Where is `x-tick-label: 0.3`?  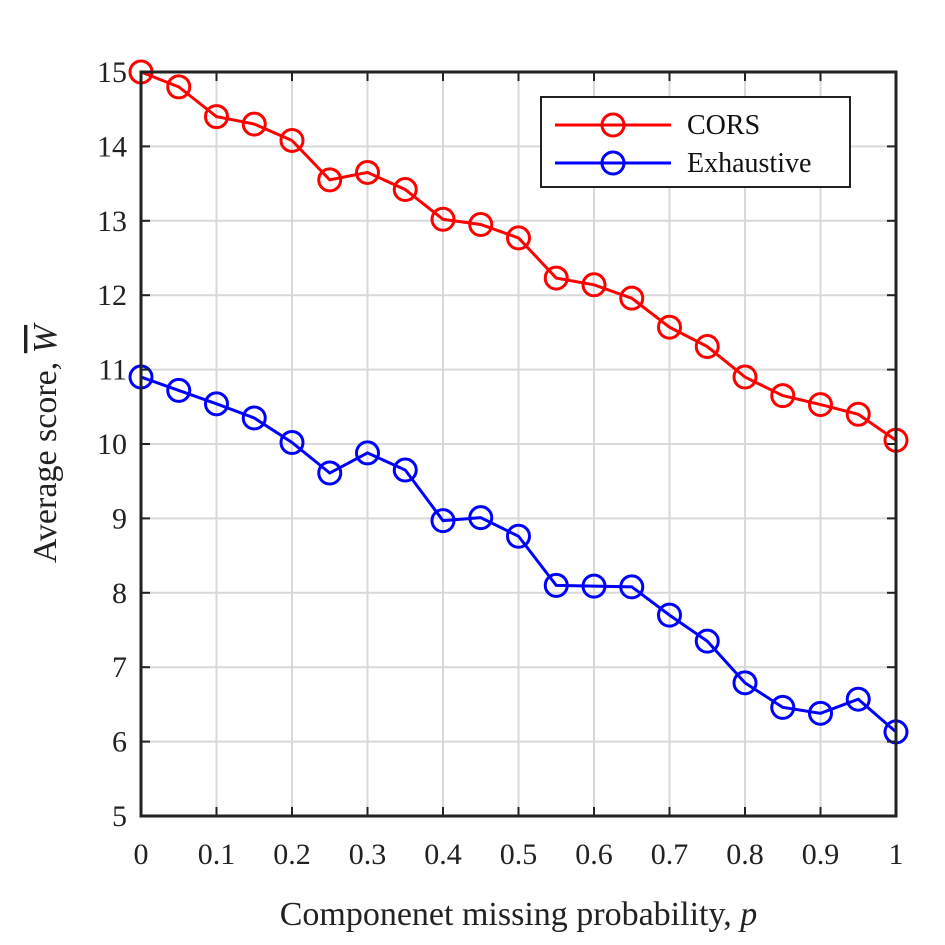 x-tick-label: 0.3 is located at coordinates (368, 854).